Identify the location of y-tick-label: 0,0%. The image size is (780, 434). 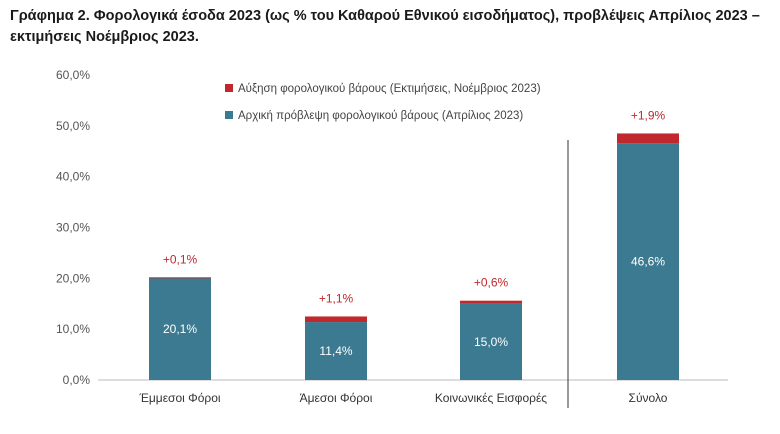
(77, 380).